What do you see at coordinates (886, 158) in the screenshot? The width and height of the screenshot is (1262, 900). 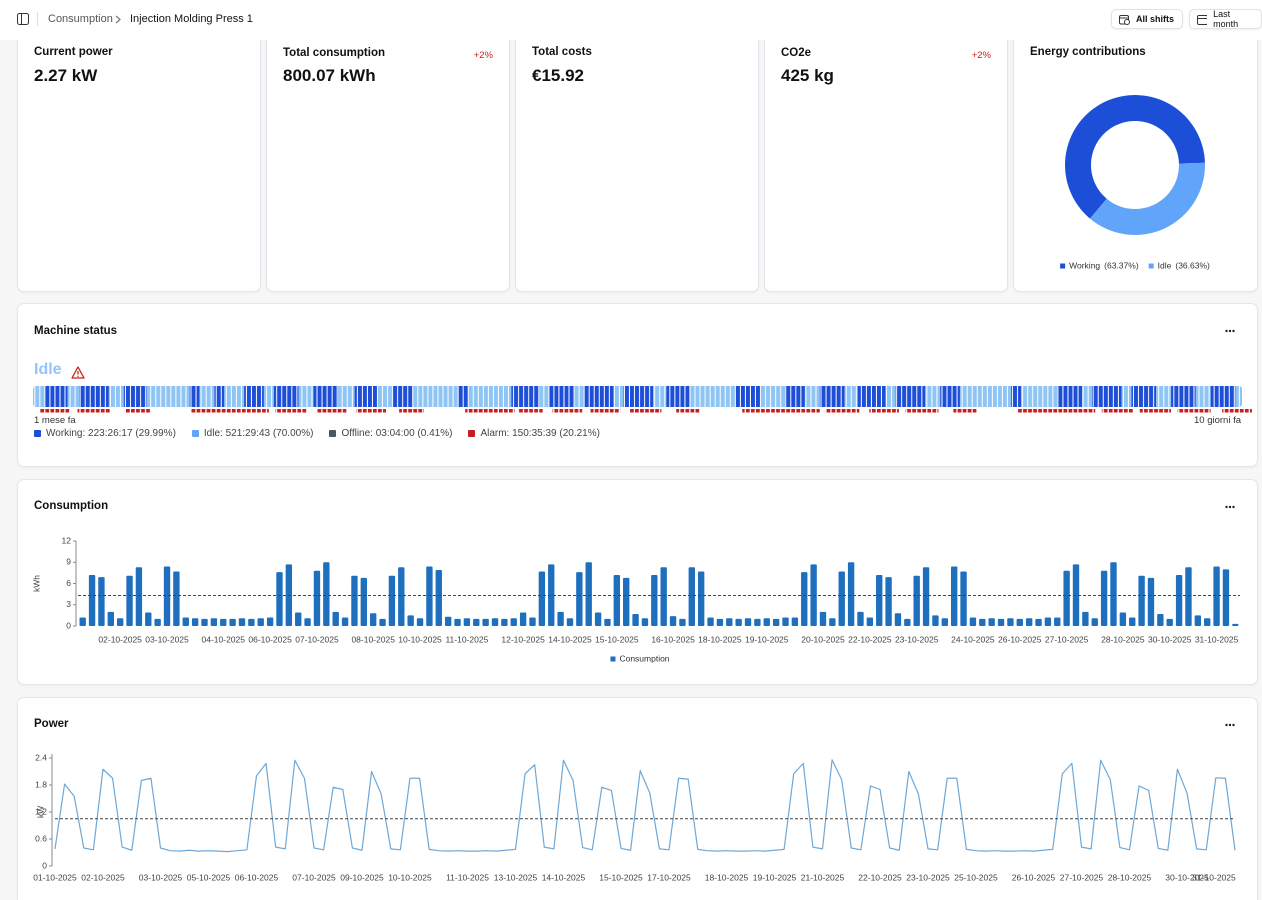 I see `kpi-card: CO2e +2% 425 kg` at bounding box center [886, 158].